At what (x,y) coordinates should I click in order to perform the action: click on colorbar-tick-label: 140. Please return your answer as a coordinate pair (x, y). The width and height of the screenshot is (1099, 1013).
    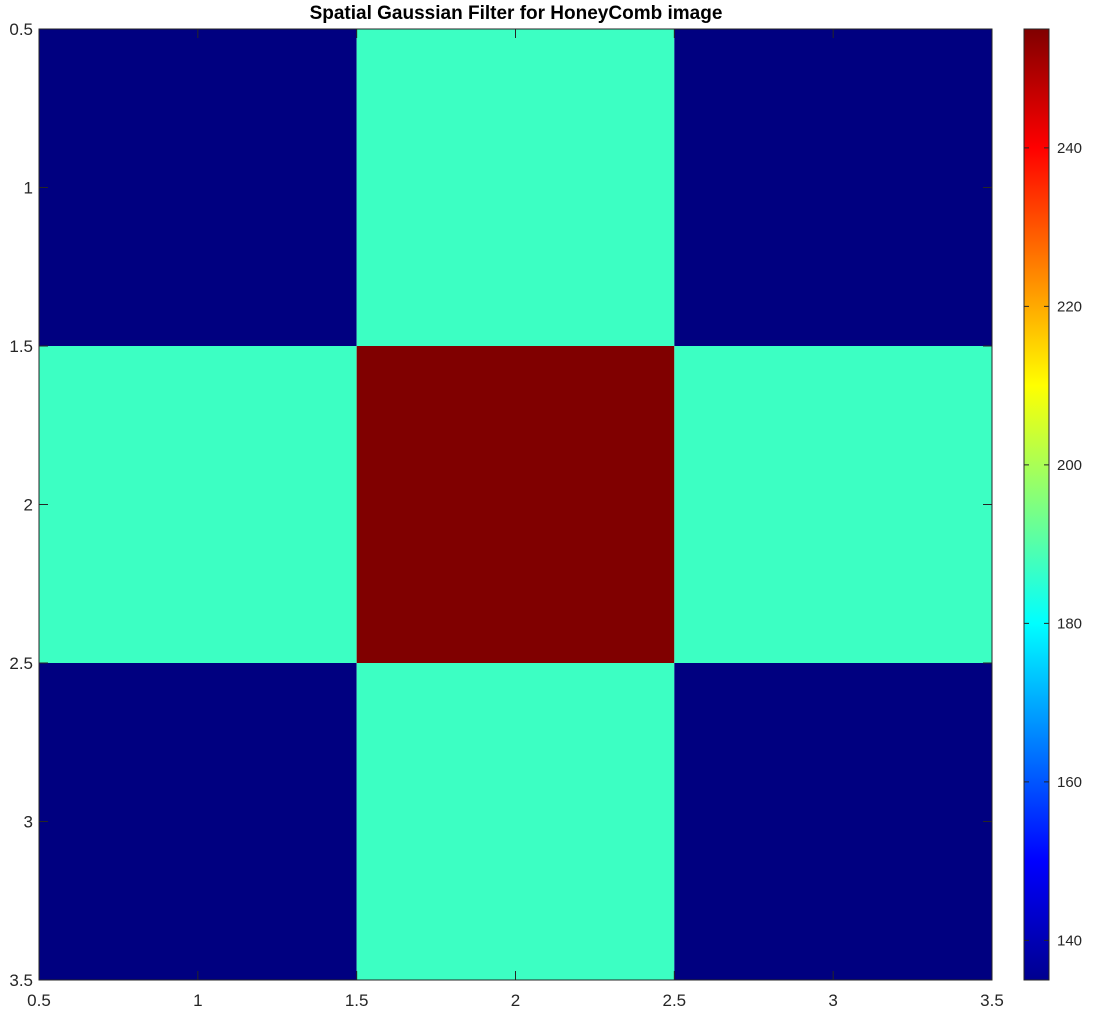
    Looking at the image, I should click on (1069, 940).